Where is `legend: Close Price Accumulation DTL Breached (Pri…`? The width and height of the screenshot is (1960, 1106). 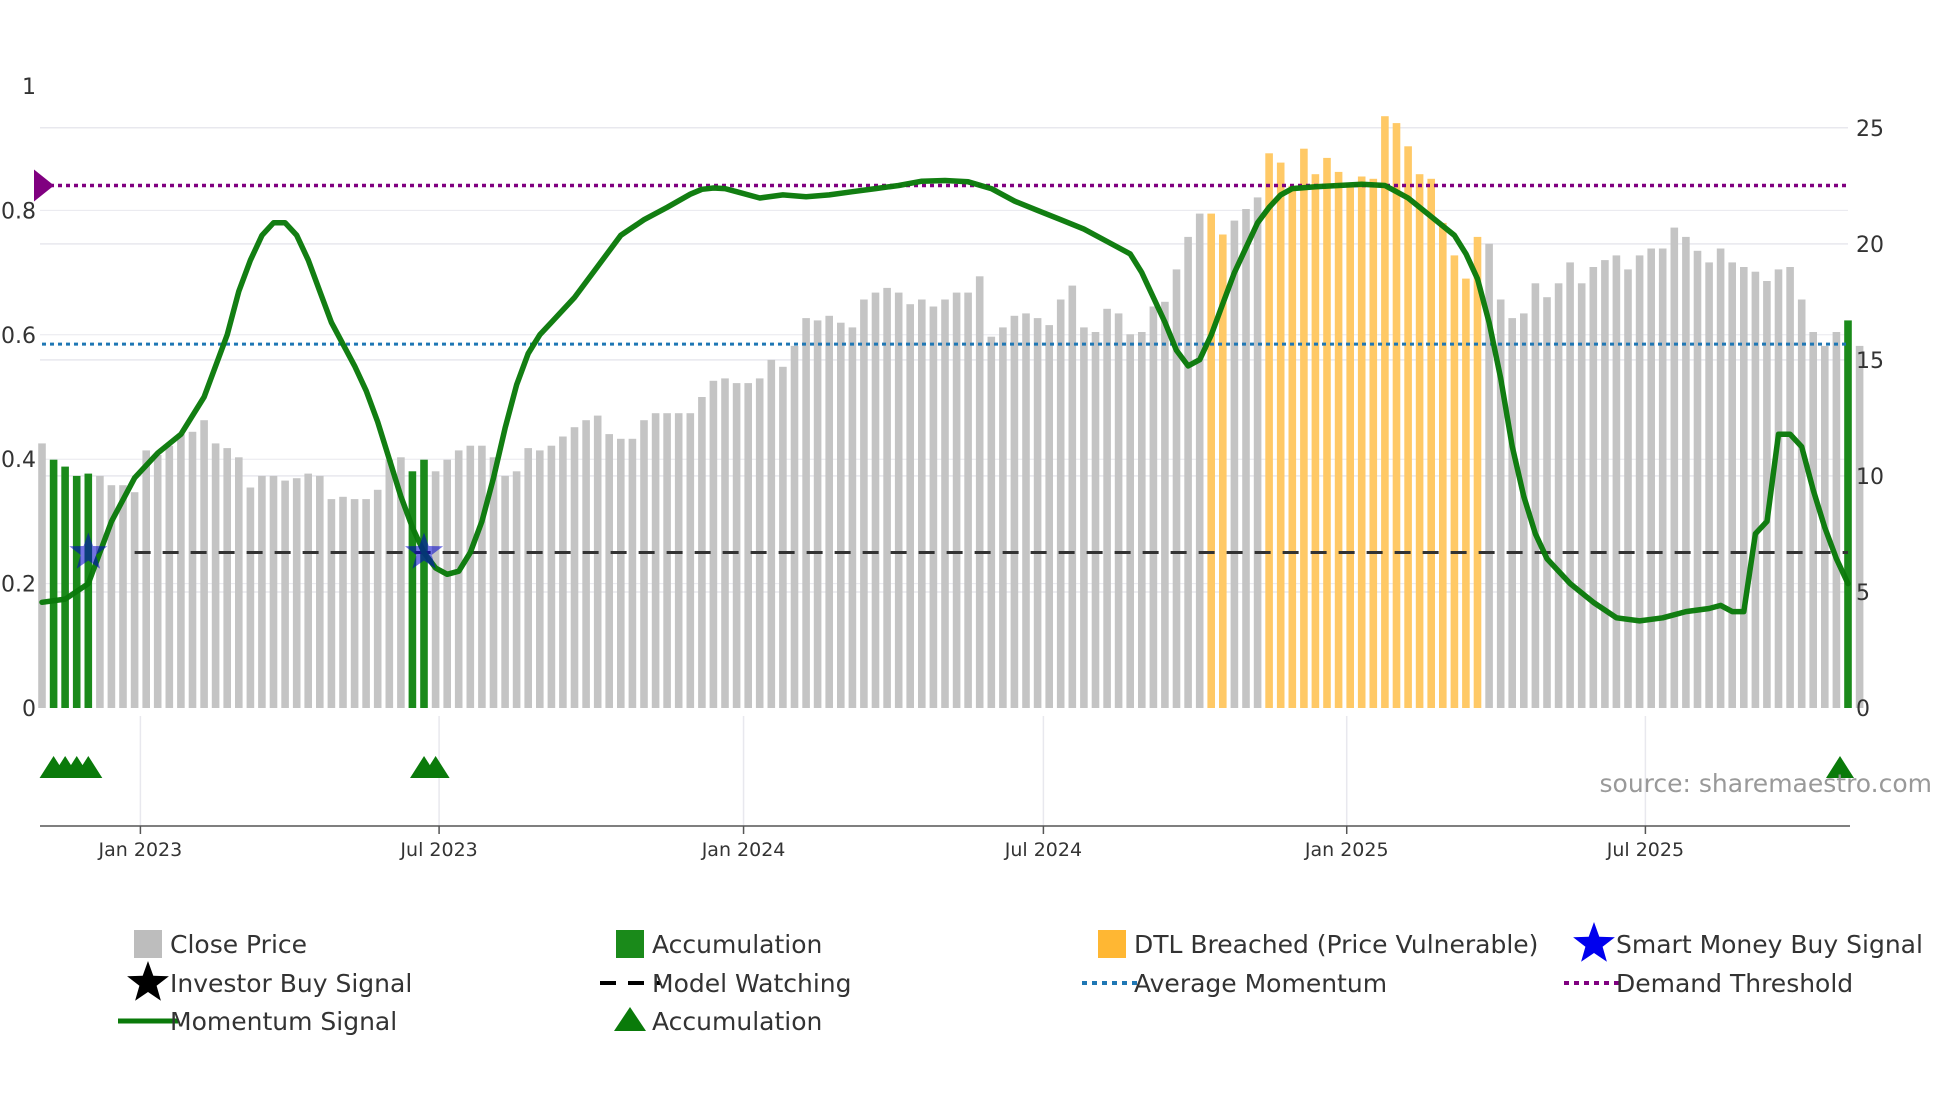
legend: Close Price Accumulation DTL Breached (Pri… is located at coordinates (1020, 979).